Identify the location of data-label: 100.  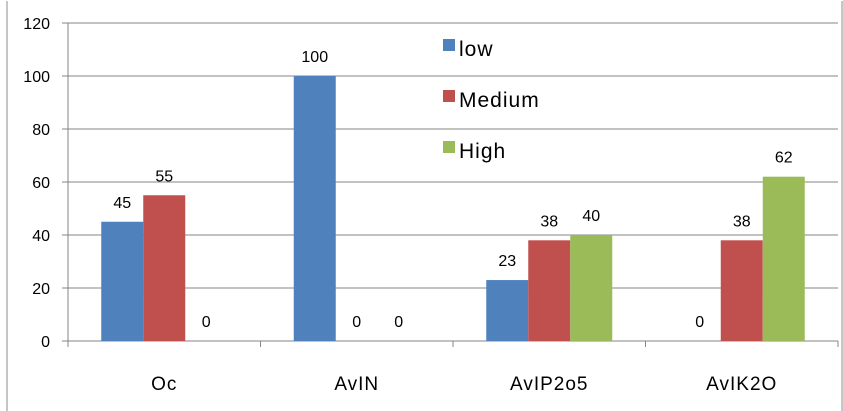
(314, 57).